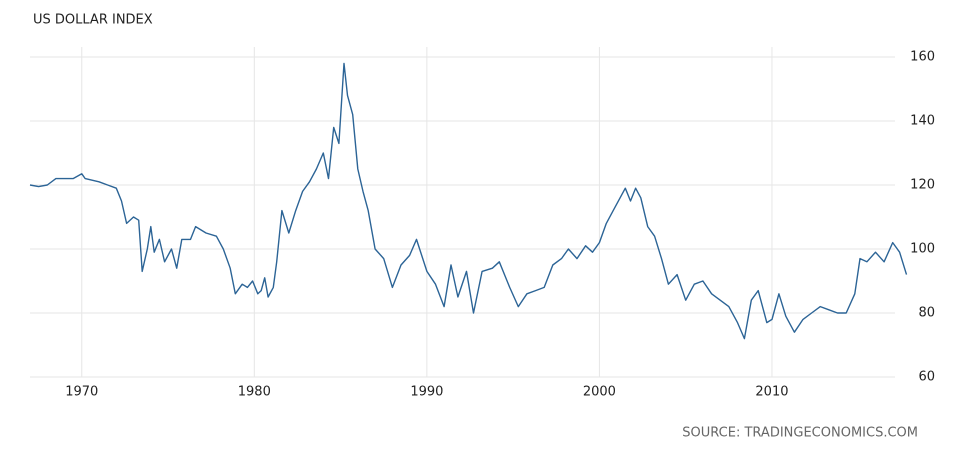 The image size is (980, 456). I want to click on y-tick-label: 80, so click(926, 313).